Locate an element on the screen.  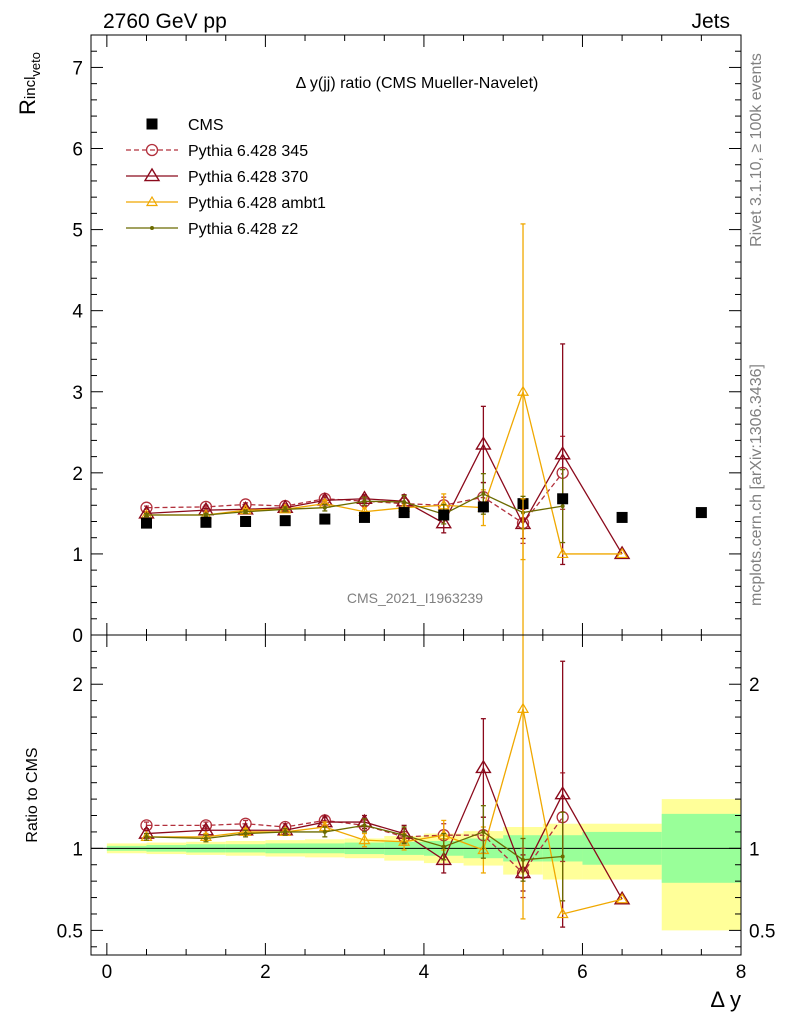
ratio-y-tick-label-right: 2 is located at coordinates (754, 685).